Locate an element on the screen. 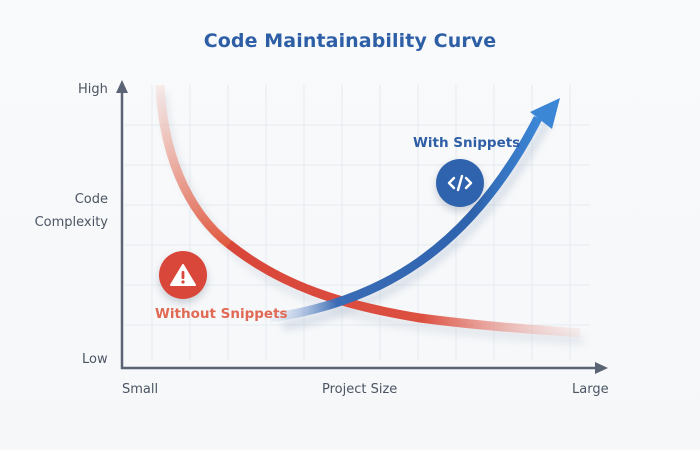 The width and height of the screenshot is (700, 450). label-with-snippets: With Snippets is located at coordinates (467, 143).